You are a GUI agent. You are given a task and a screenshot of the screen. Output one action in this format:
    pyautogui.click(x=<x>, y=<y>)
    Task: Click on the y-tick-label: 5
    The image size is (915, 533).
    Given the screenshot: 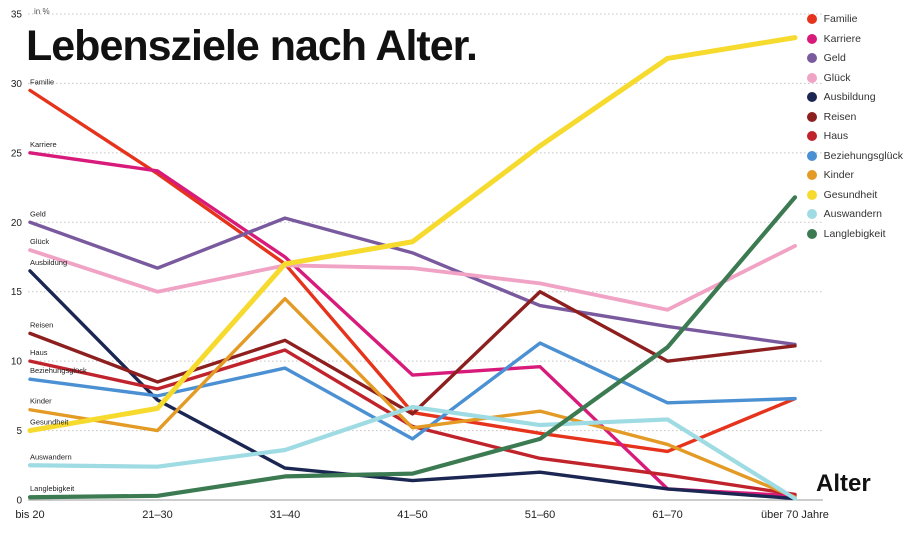 What is the action you would take?
    pyautogui.click(x=19, y=431)
    